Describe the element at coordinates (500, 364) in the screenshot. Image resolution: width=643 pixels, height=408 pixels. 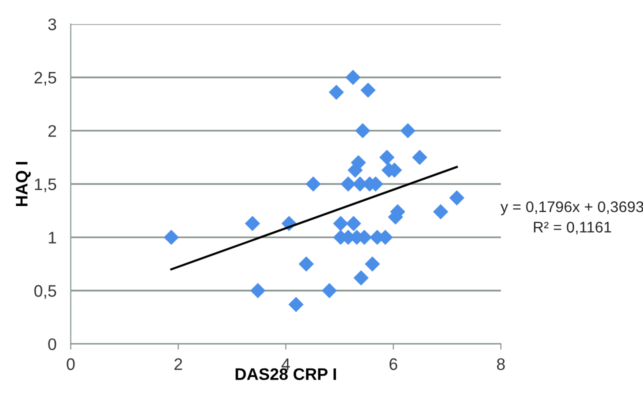
I see `x-tick-label: 8` at that location.